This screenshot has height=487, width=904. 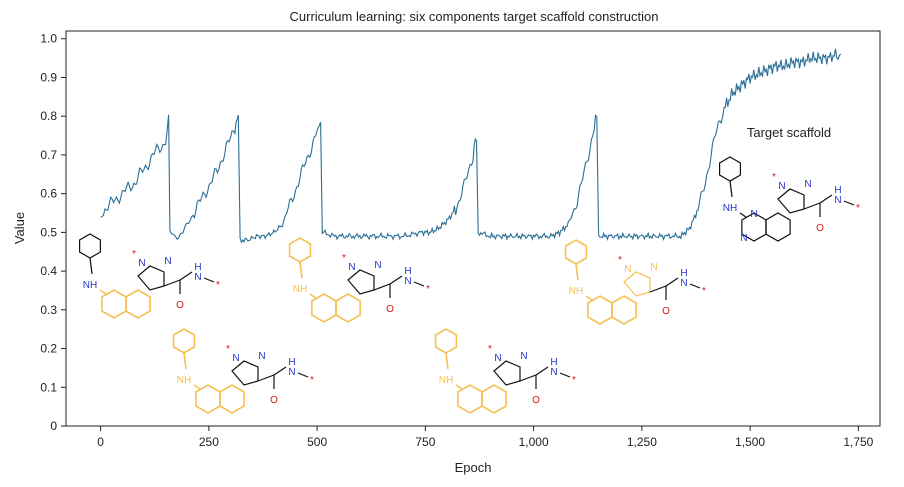 I want to click on x-tick-label: 250, so click(x=209, y=442).